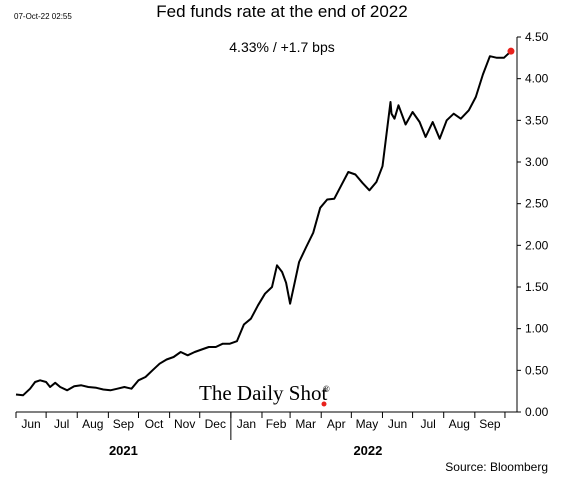 This screenshot has height=480, width=564. Describe the element at coordinates (326, 389) in the screenshot. I see `watermark-registered-mark: ®` at that location.